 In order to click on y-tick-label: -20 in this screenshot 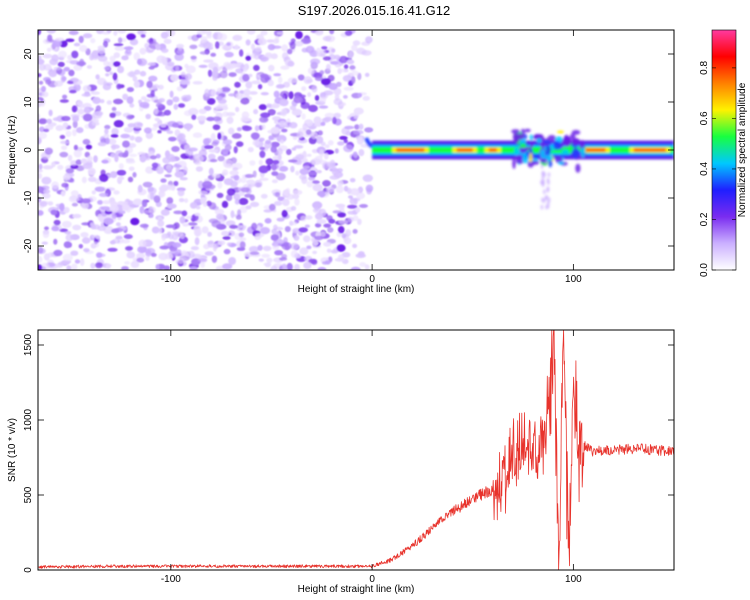, I will do `click(28, 245)`.